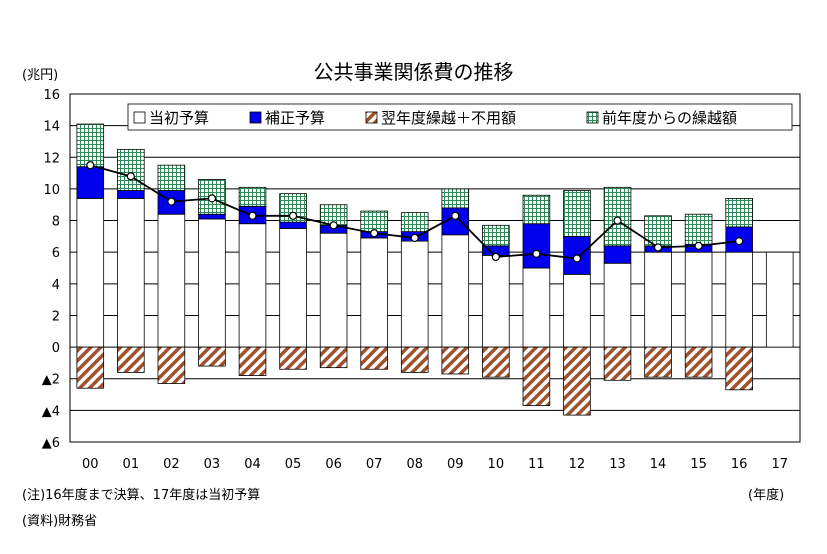 This screenshot has width=827, height=554. I want to click on legend-box, so click(460, 117).